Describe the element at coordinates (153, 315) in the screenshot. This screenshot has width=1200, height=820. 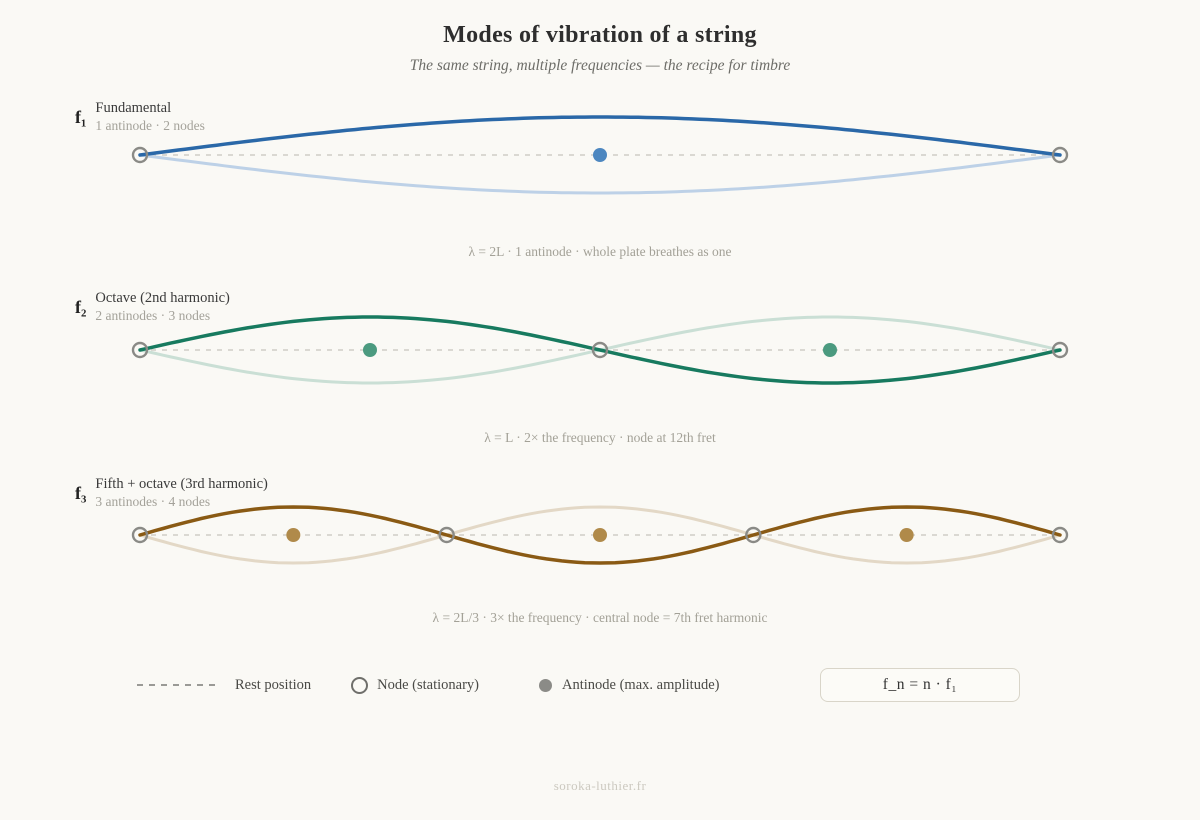
I see `mode2-detail: 2 antinodes · 3 nodes` at that location.